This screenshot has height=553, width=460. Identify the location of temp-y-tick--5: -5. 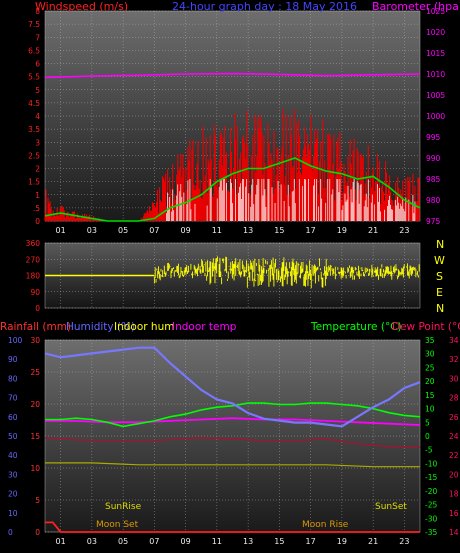
(429, 450).